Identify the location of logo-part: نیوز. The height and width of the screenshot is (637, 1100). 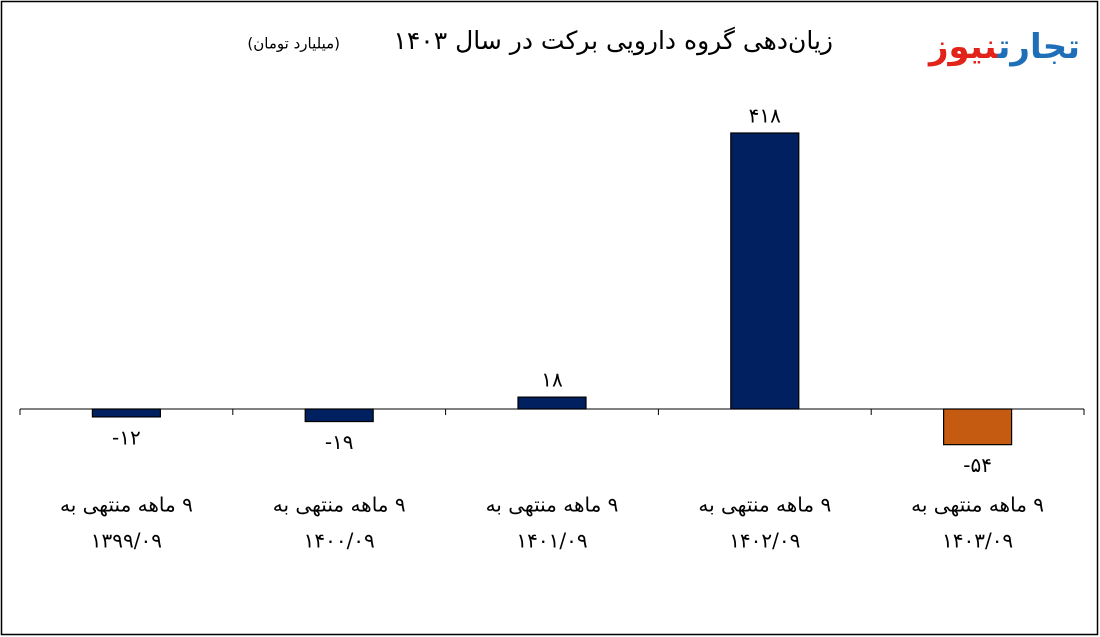
(963, 47).